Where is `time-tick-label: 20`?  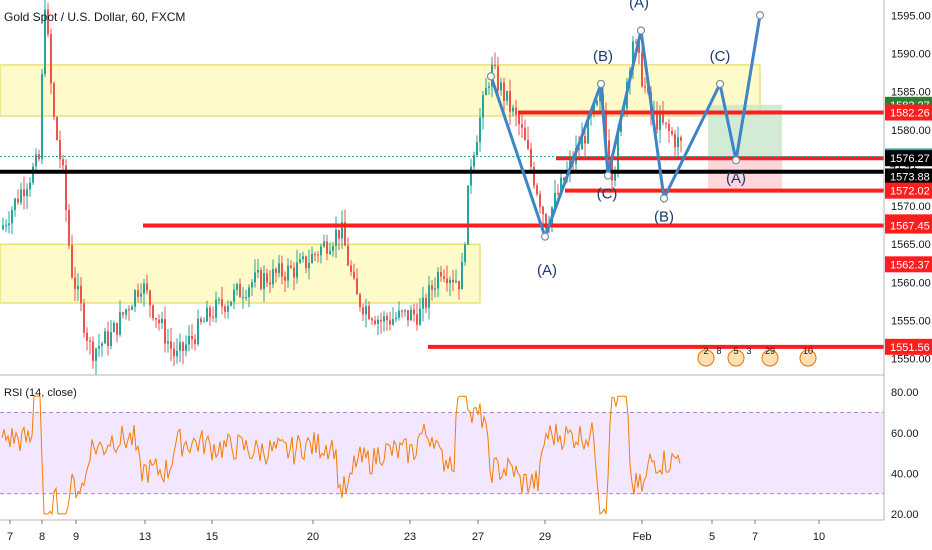
time-tick-label: 20 is located at coordinates (313, 537).